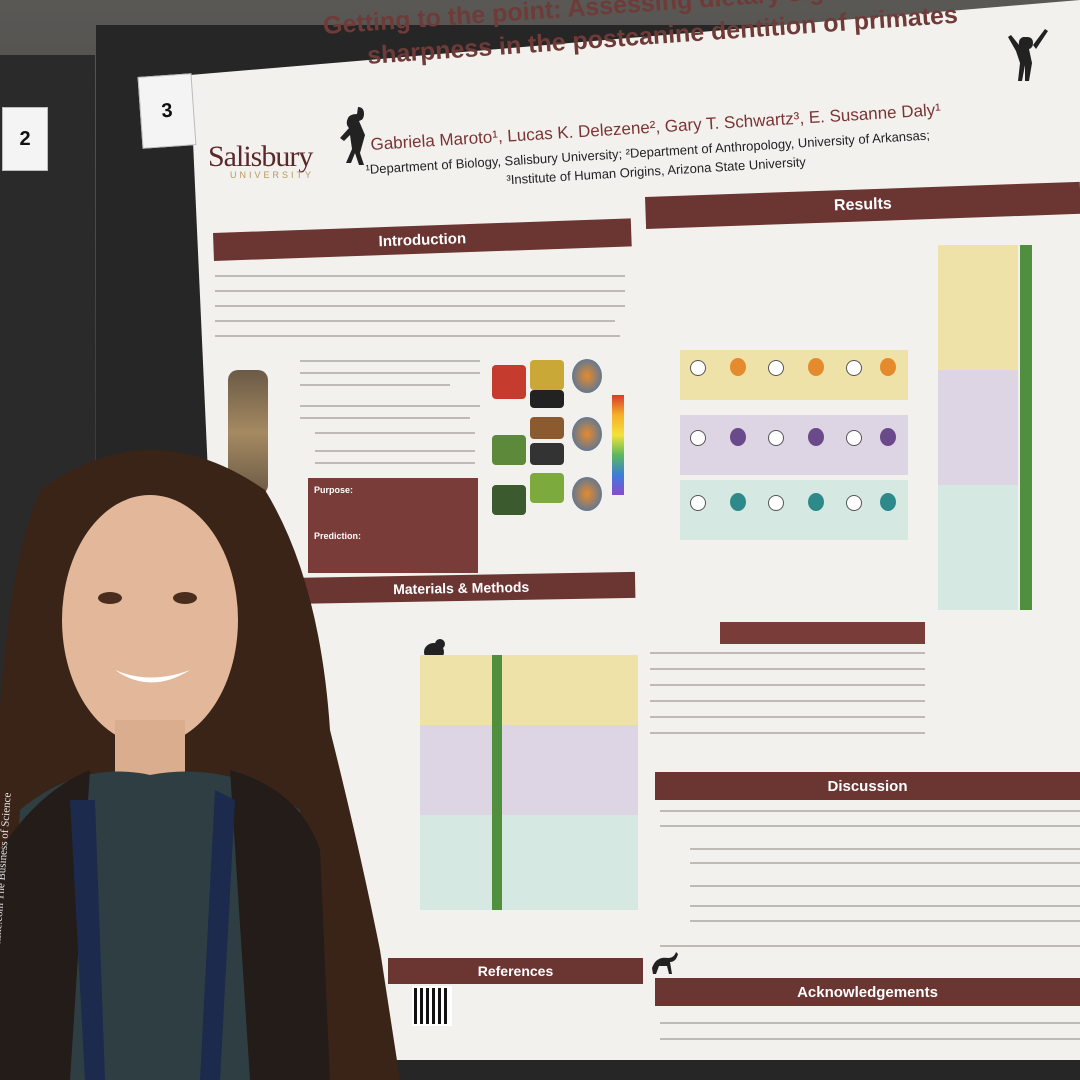 The width and height of the screenshot is (1080, 1080). What do you see at coordinates (560, 445) in the screenshot?
I see `diet-figure` at bounding box center [560, 445].